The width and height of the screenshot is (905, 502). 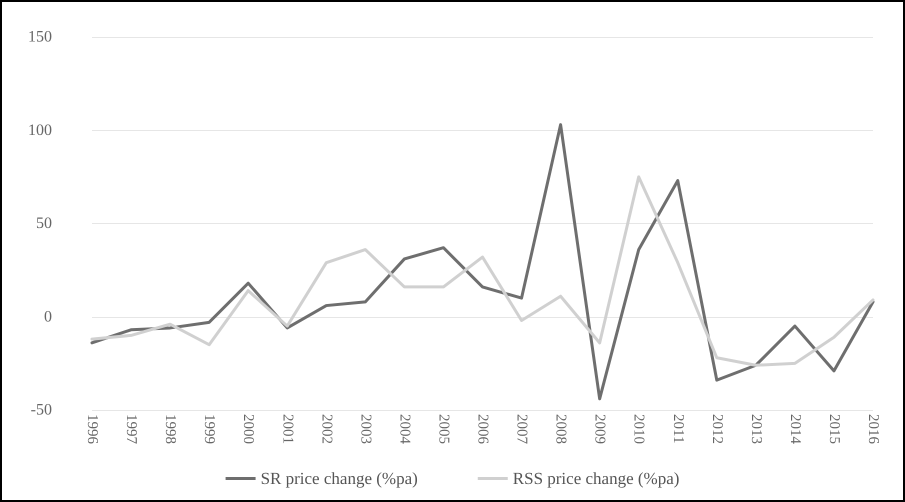 I want to click on x-tick-label: 2005, so click(x=443, y=429).